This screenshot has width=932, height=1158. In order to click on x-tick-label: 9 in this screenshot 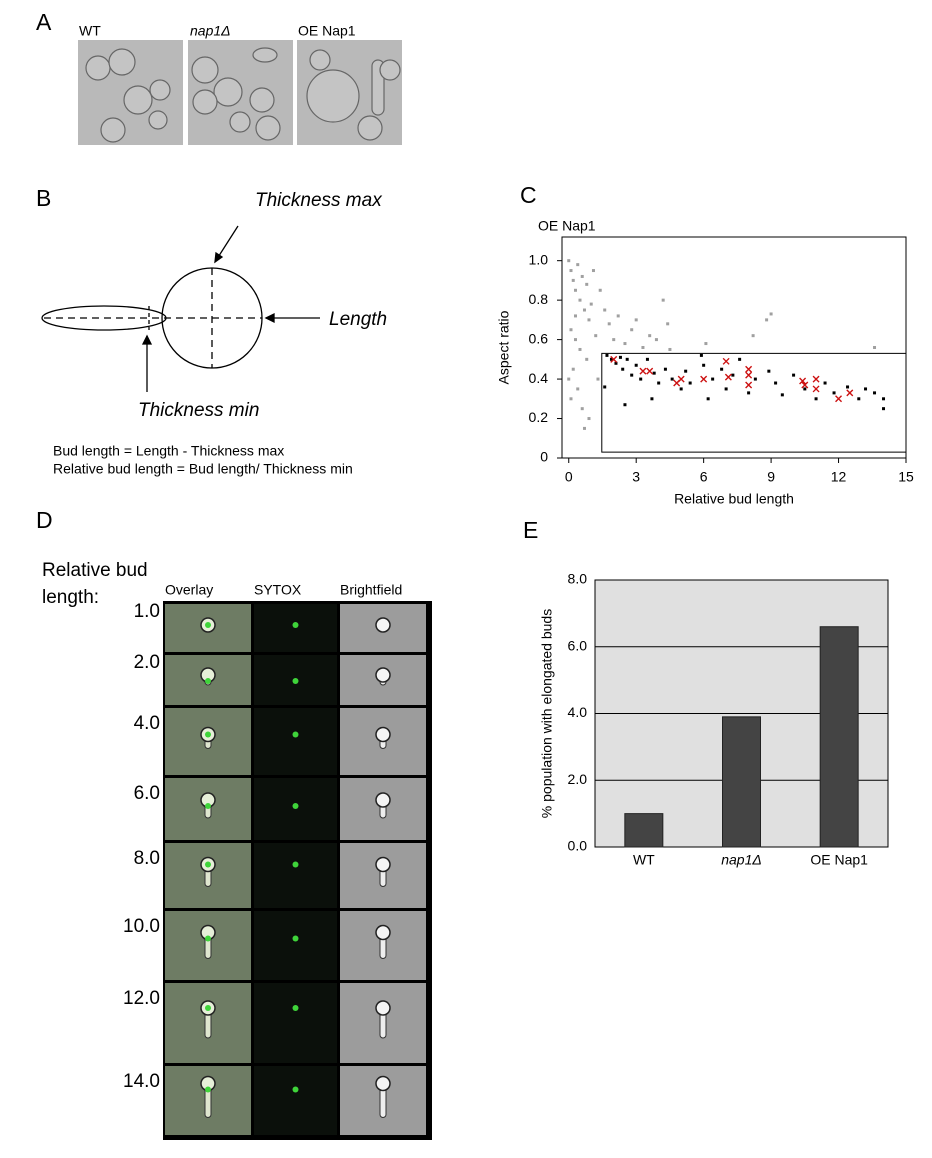, I will do `click(771, 477)`.